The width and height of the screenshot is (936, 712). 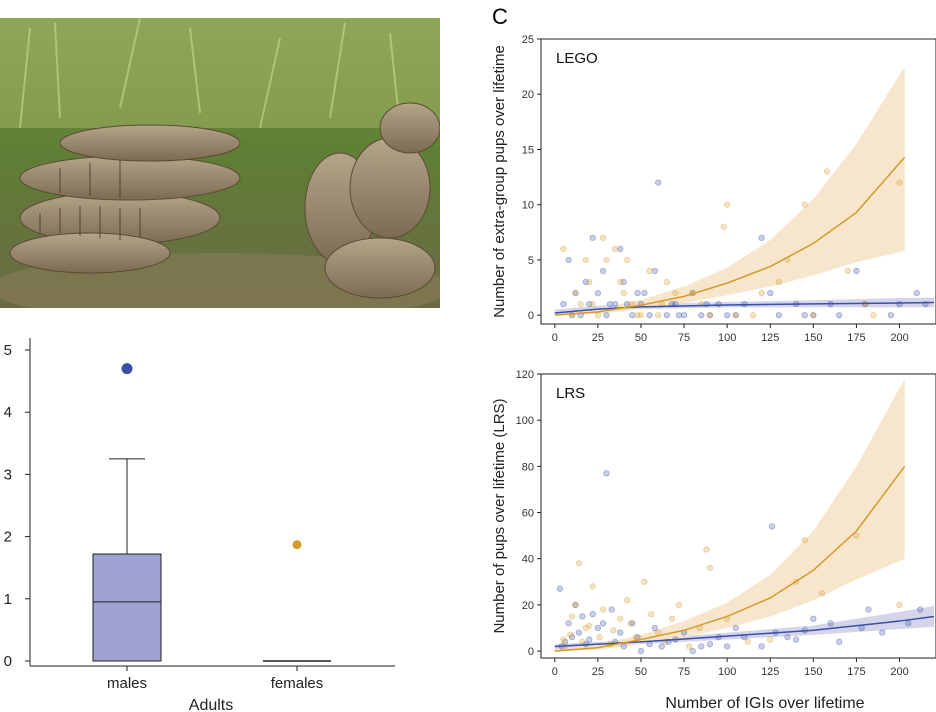 What do you see at coordinates (531, 316) in the screenshot?
I see `lego-y-tick-label: 0` at bounding box center [531, 316].